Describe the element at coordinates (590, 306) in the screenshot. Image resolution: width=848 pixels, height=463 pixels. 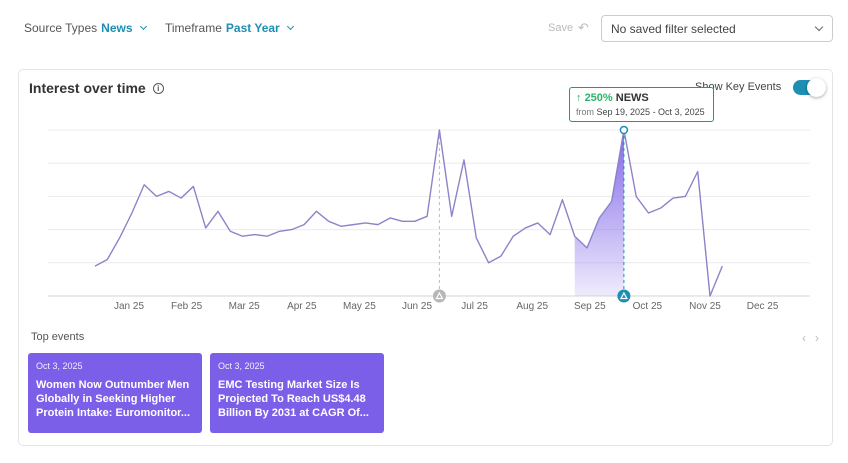
I see `x-tick-label: Sep 25` at that location.